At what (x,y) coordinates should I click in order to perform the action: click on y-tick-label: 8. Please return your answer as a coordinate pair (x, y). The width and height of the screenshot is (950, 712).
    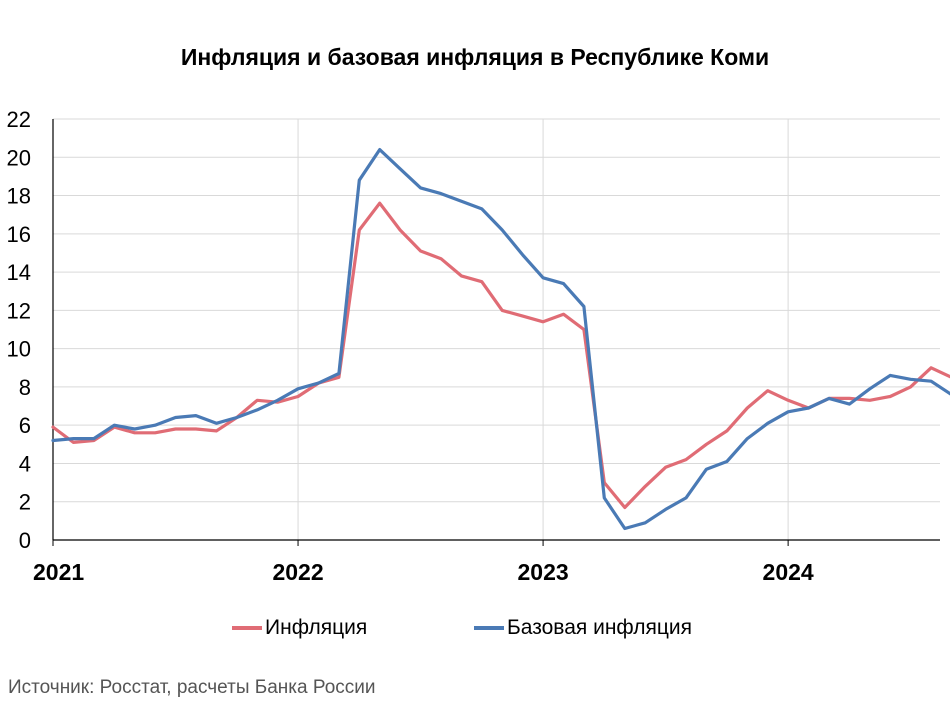
    Looking at the image, I should click on (25, 387).